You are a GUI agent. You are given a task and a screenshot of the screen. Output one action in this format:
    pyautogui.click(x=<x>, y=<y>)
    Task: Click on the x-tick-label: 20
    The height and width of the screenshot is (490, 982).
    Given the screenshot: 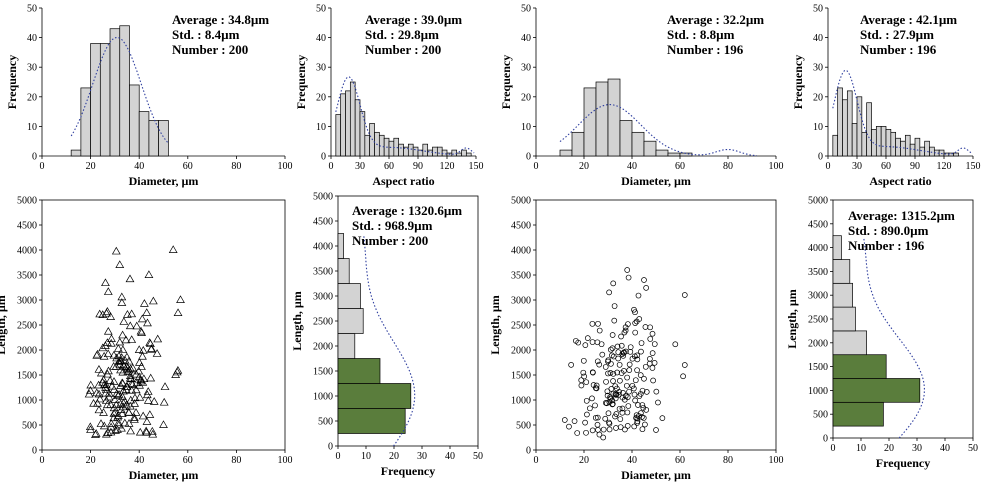 What is the action you would take?
    pyautogui.click(x=394, y=456)
    